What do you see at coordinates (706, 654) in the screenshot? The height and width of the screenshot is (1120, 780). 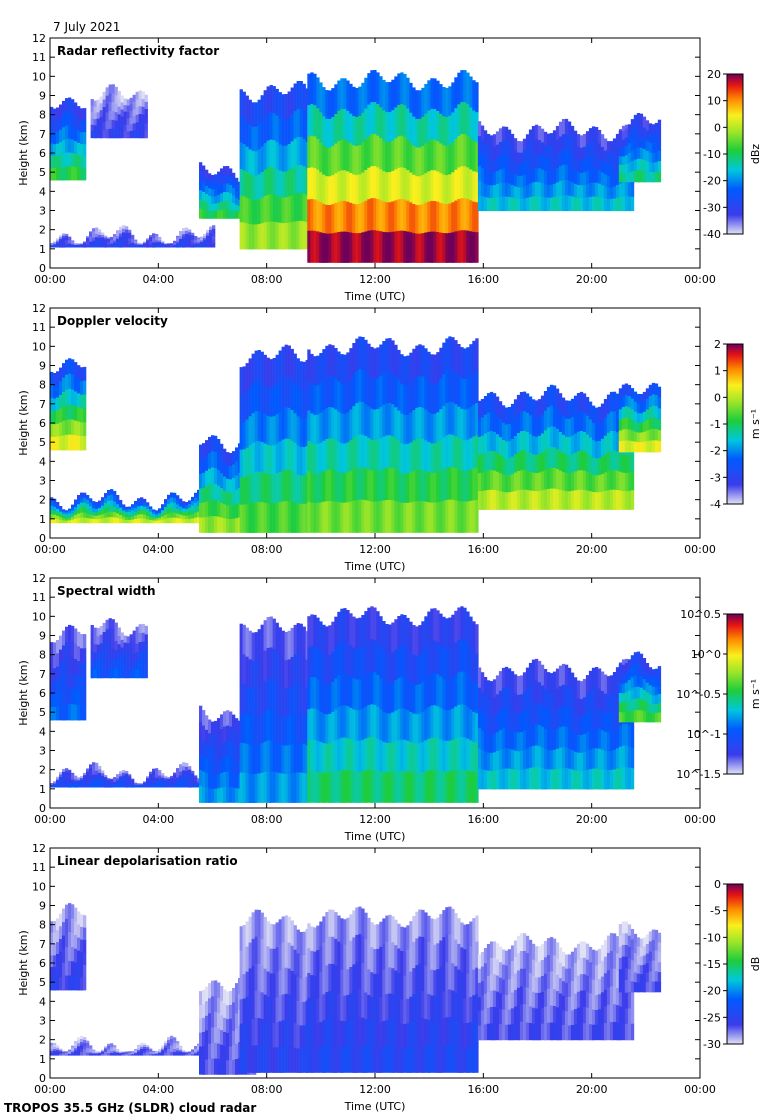 I see `colorbar-tick-label: 10^0` at bounding box center [706, 654].